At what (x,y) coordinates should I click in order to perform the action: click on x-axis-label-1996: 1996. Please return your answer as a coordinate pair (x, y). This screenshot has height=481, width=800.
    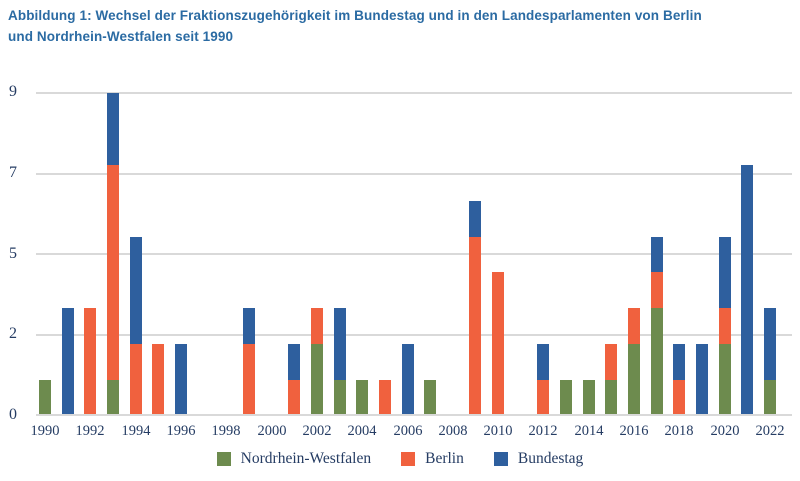
    Looking at the image, I should click on (181, 431).